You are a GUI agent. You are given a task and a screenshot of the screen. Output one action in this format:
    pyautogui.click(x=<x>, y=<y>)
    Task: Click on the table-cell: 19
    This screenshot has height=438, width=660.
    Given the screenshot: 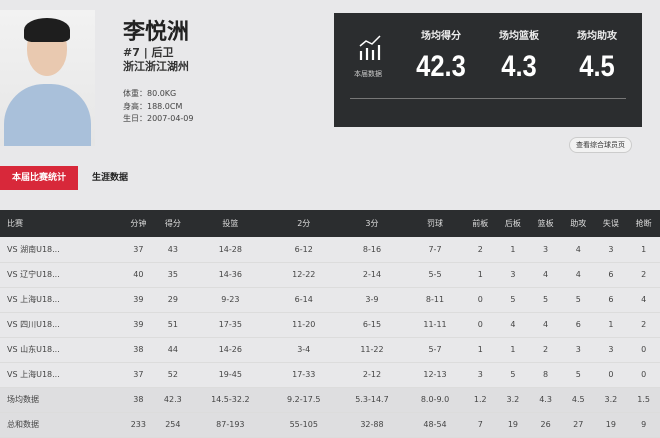 What is the action you would take?
    pyautogui.click(x=513, y=425)
    